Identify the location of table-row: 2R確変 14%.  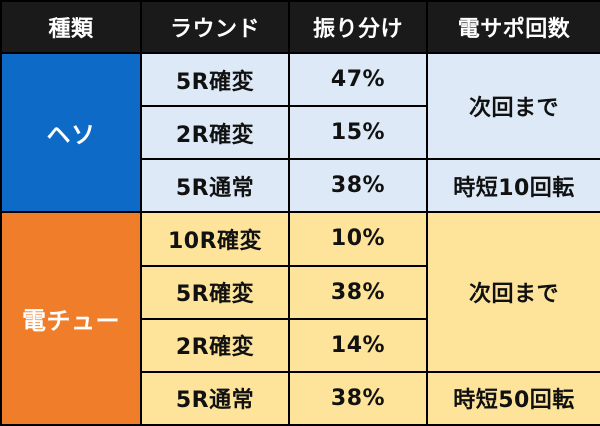
(300, 345).